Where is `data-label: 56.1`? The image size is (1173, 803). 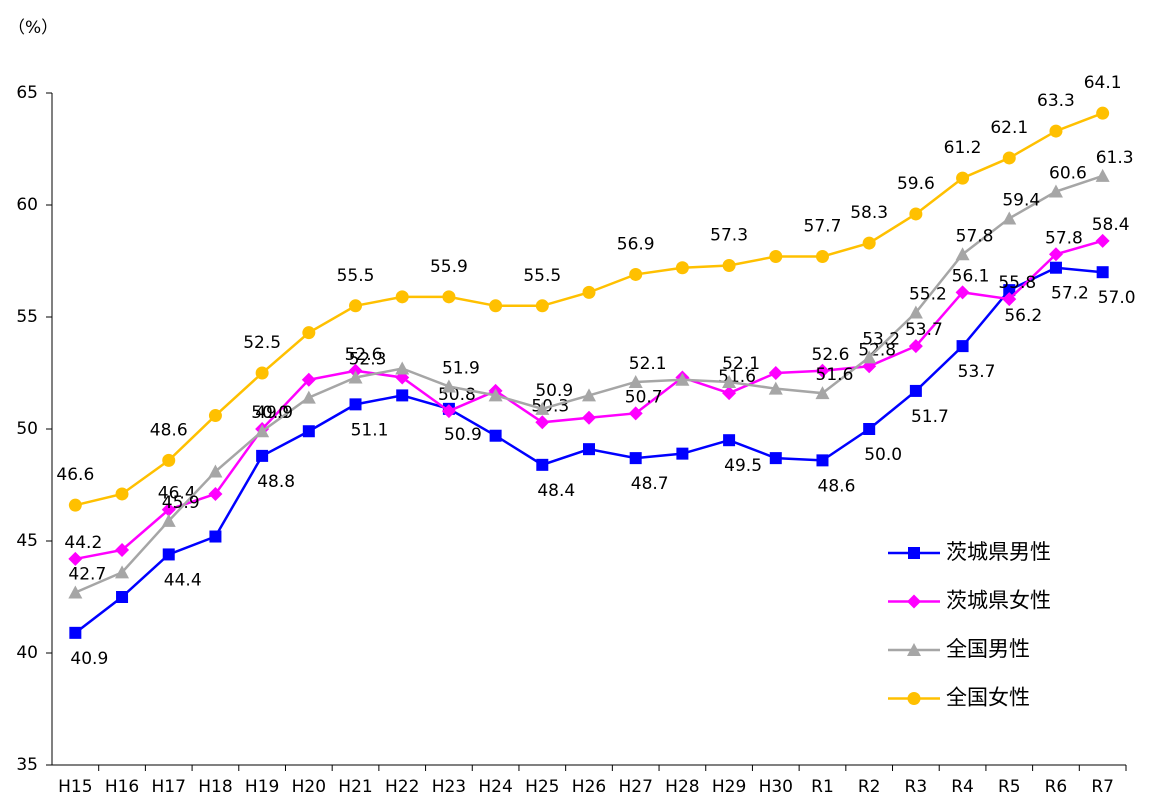
data-label: 56.1 is located at coordinates (971, 276).